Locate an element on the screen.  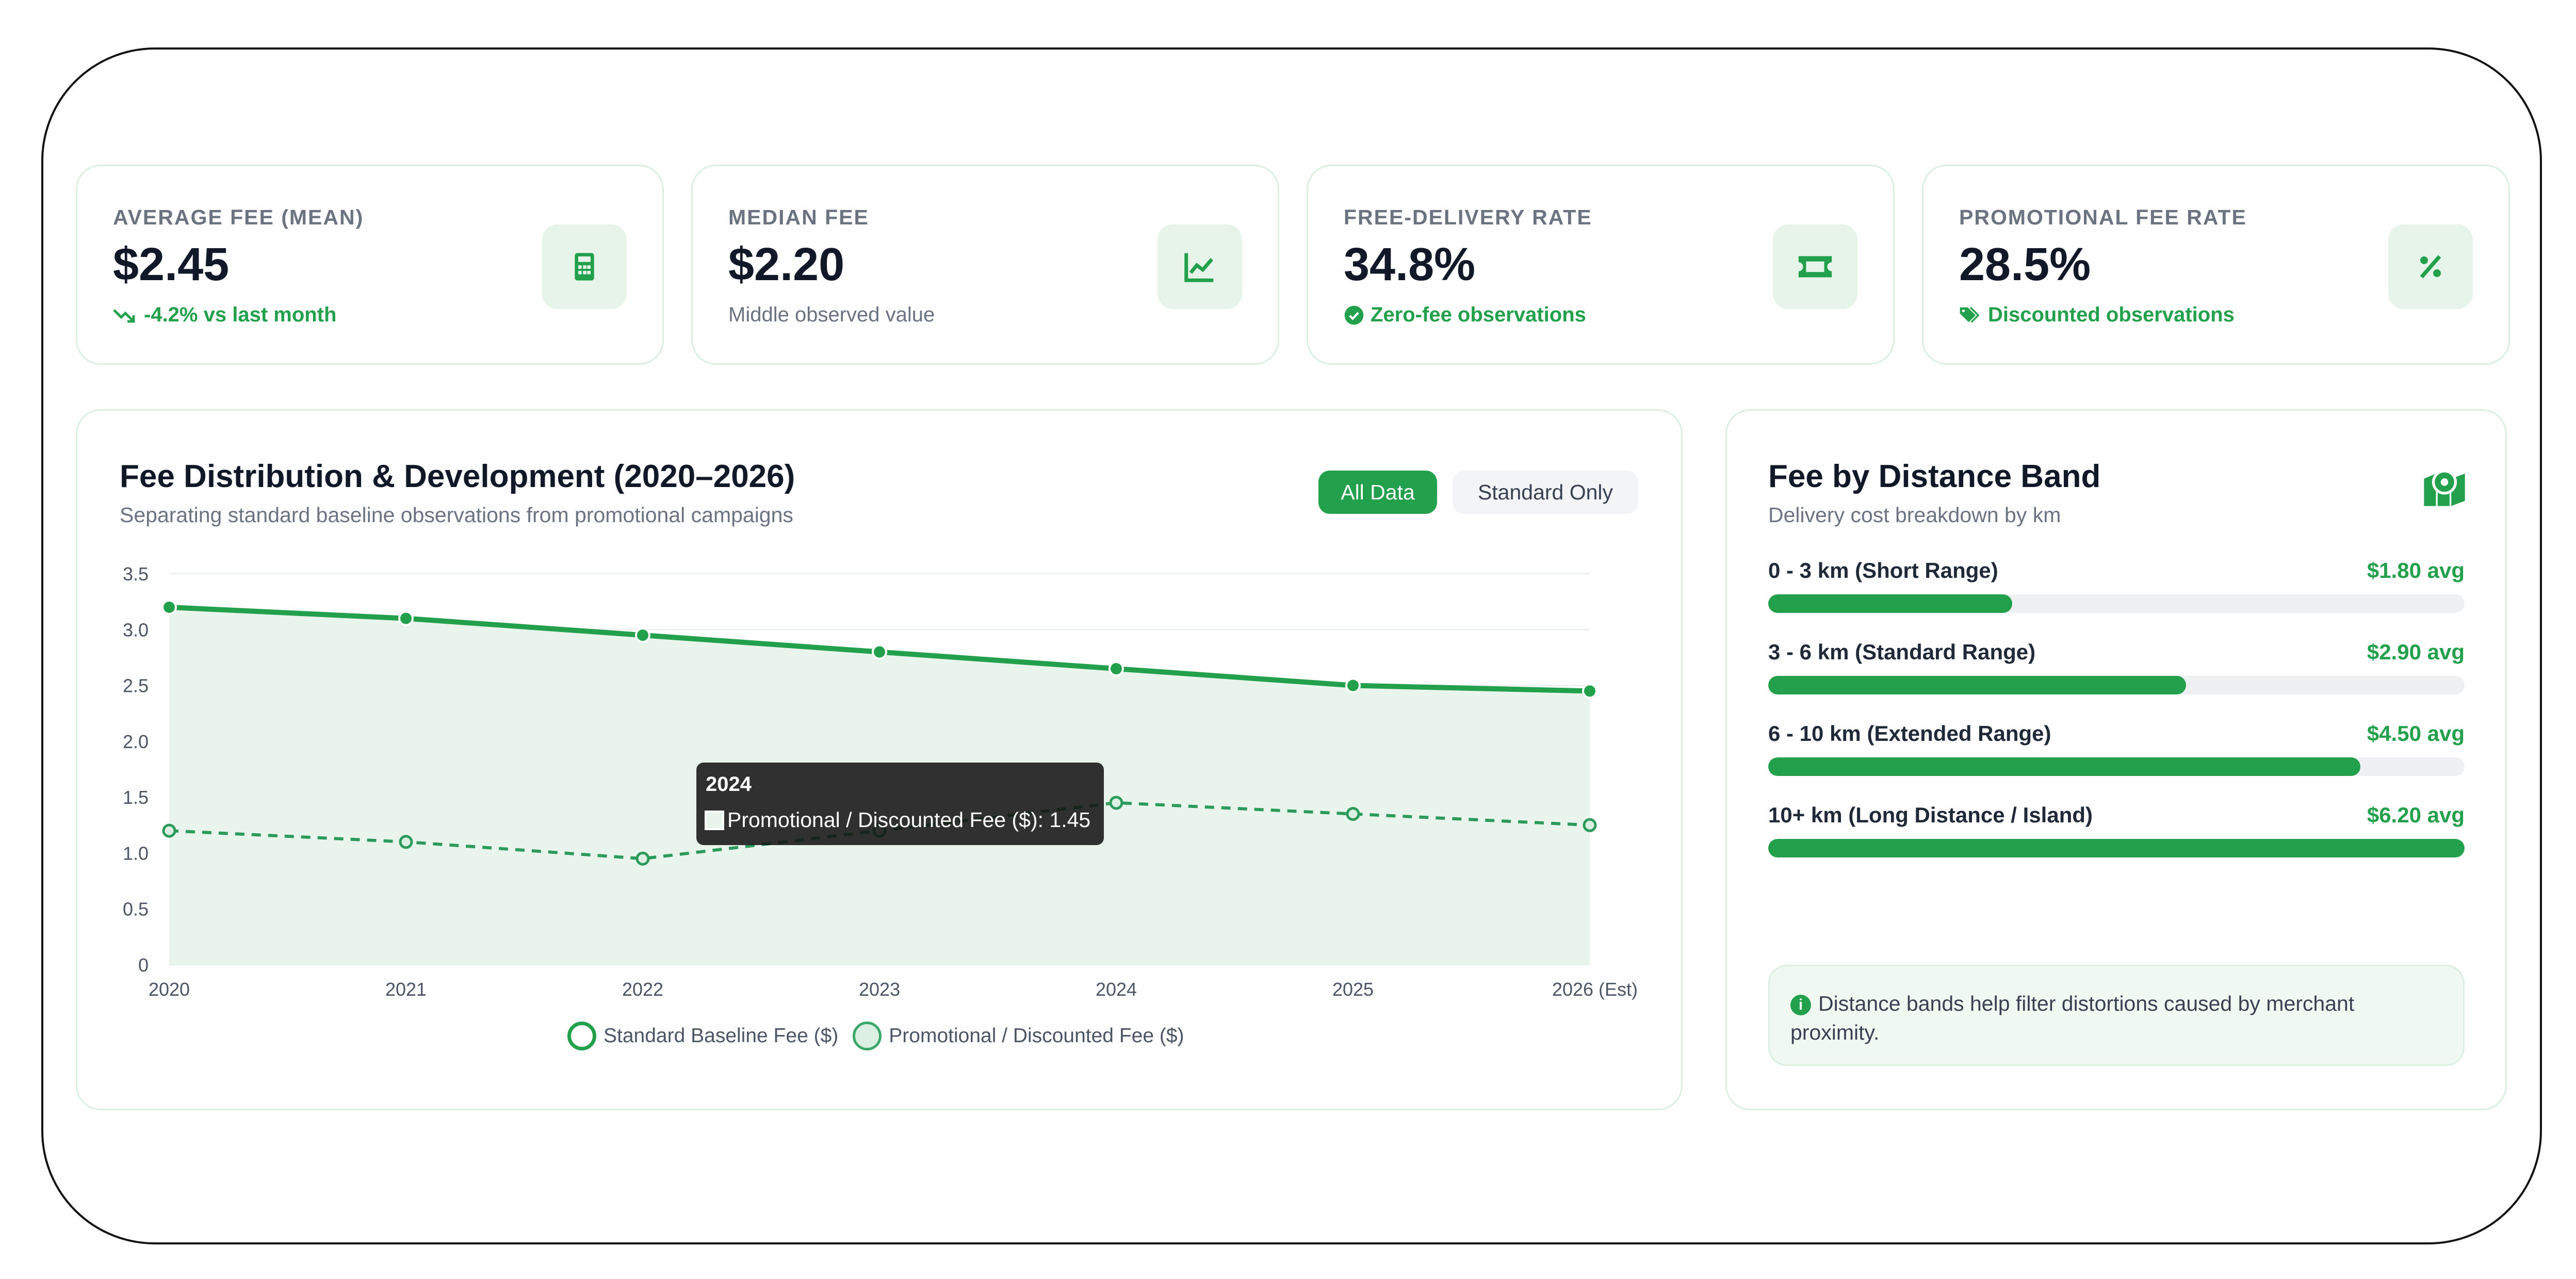
band-label: 10+ km (Long Distance / Island) is located at coordinates (1931, 815).